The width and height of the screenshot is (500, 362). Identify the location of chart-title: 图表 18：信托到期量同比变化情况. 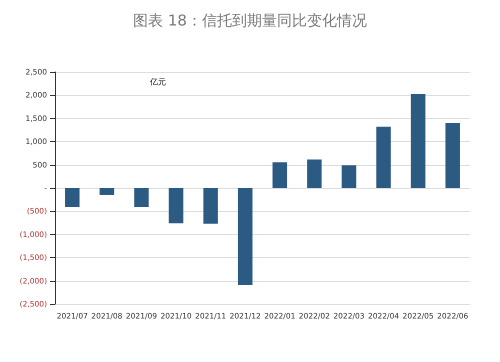
(250, 21).